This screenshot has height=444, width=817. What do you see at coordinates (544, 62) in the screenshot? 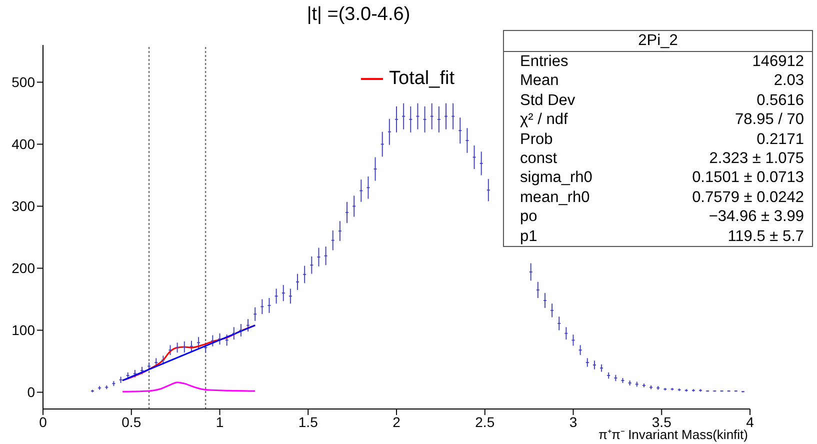
I see `annotation: Entries` at bounding box center [544, 62].